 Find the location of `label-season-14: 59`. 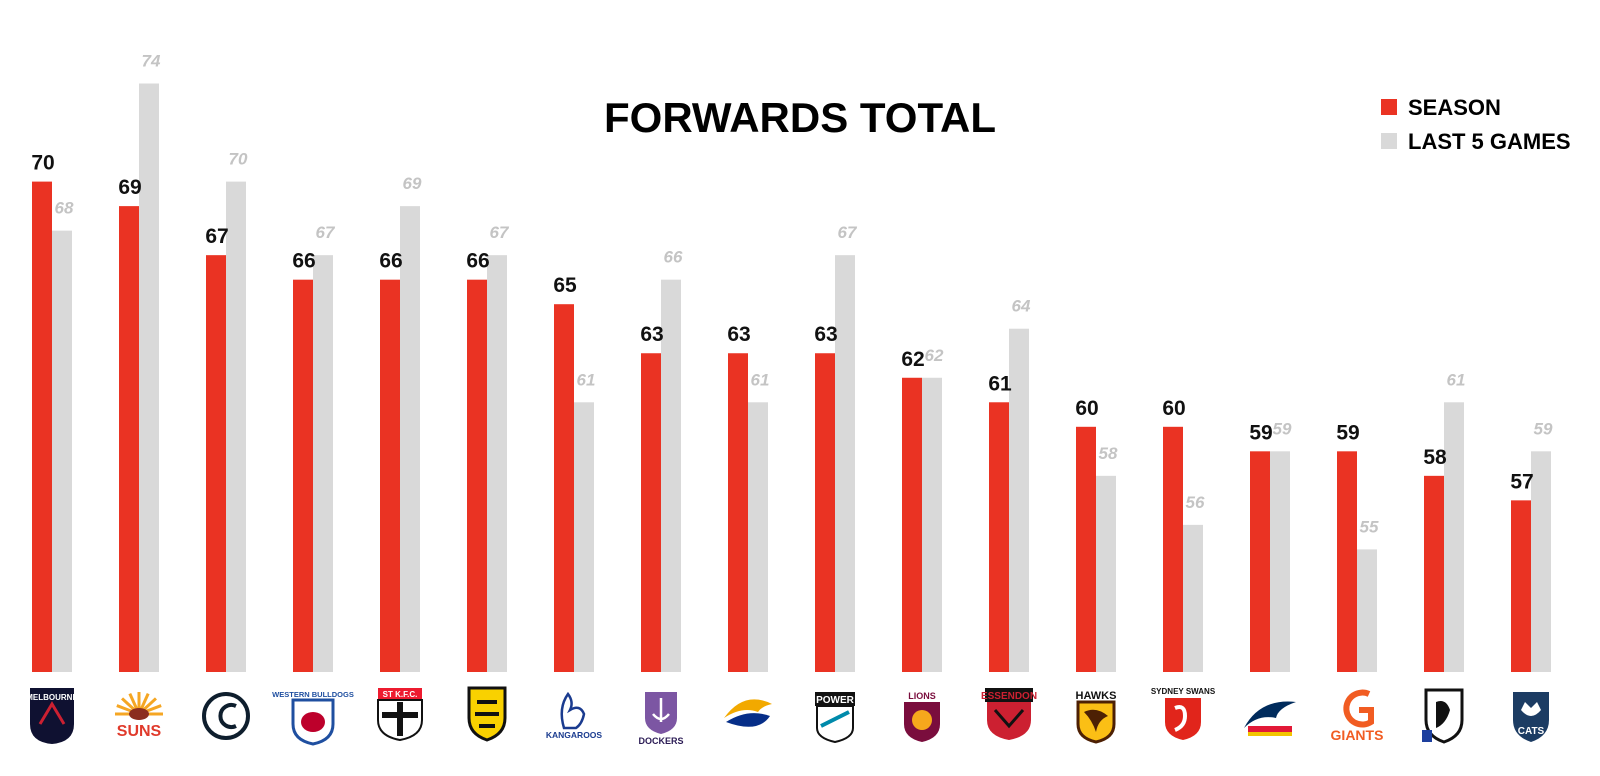

label-season-14: 59 is located at coordinates (1260, 432).